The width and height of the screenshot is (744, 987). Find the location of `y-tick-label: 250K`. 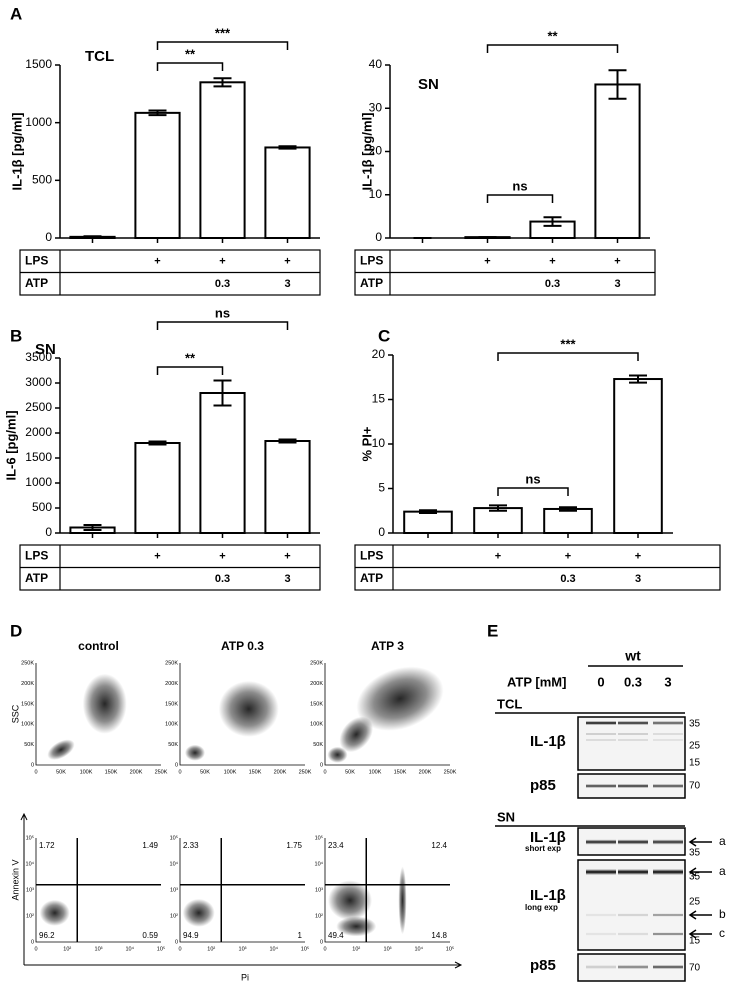

y-tick-label: 250K is located at coordinates (316, 663).